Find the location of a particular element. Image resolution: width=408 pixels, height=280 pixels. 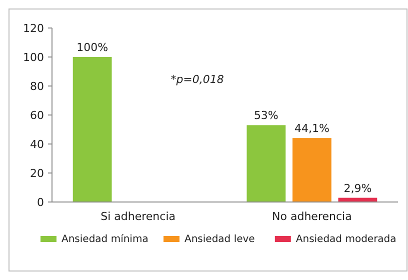

legend-label: Ansiedad moderada is located at coordinates (346, 239).